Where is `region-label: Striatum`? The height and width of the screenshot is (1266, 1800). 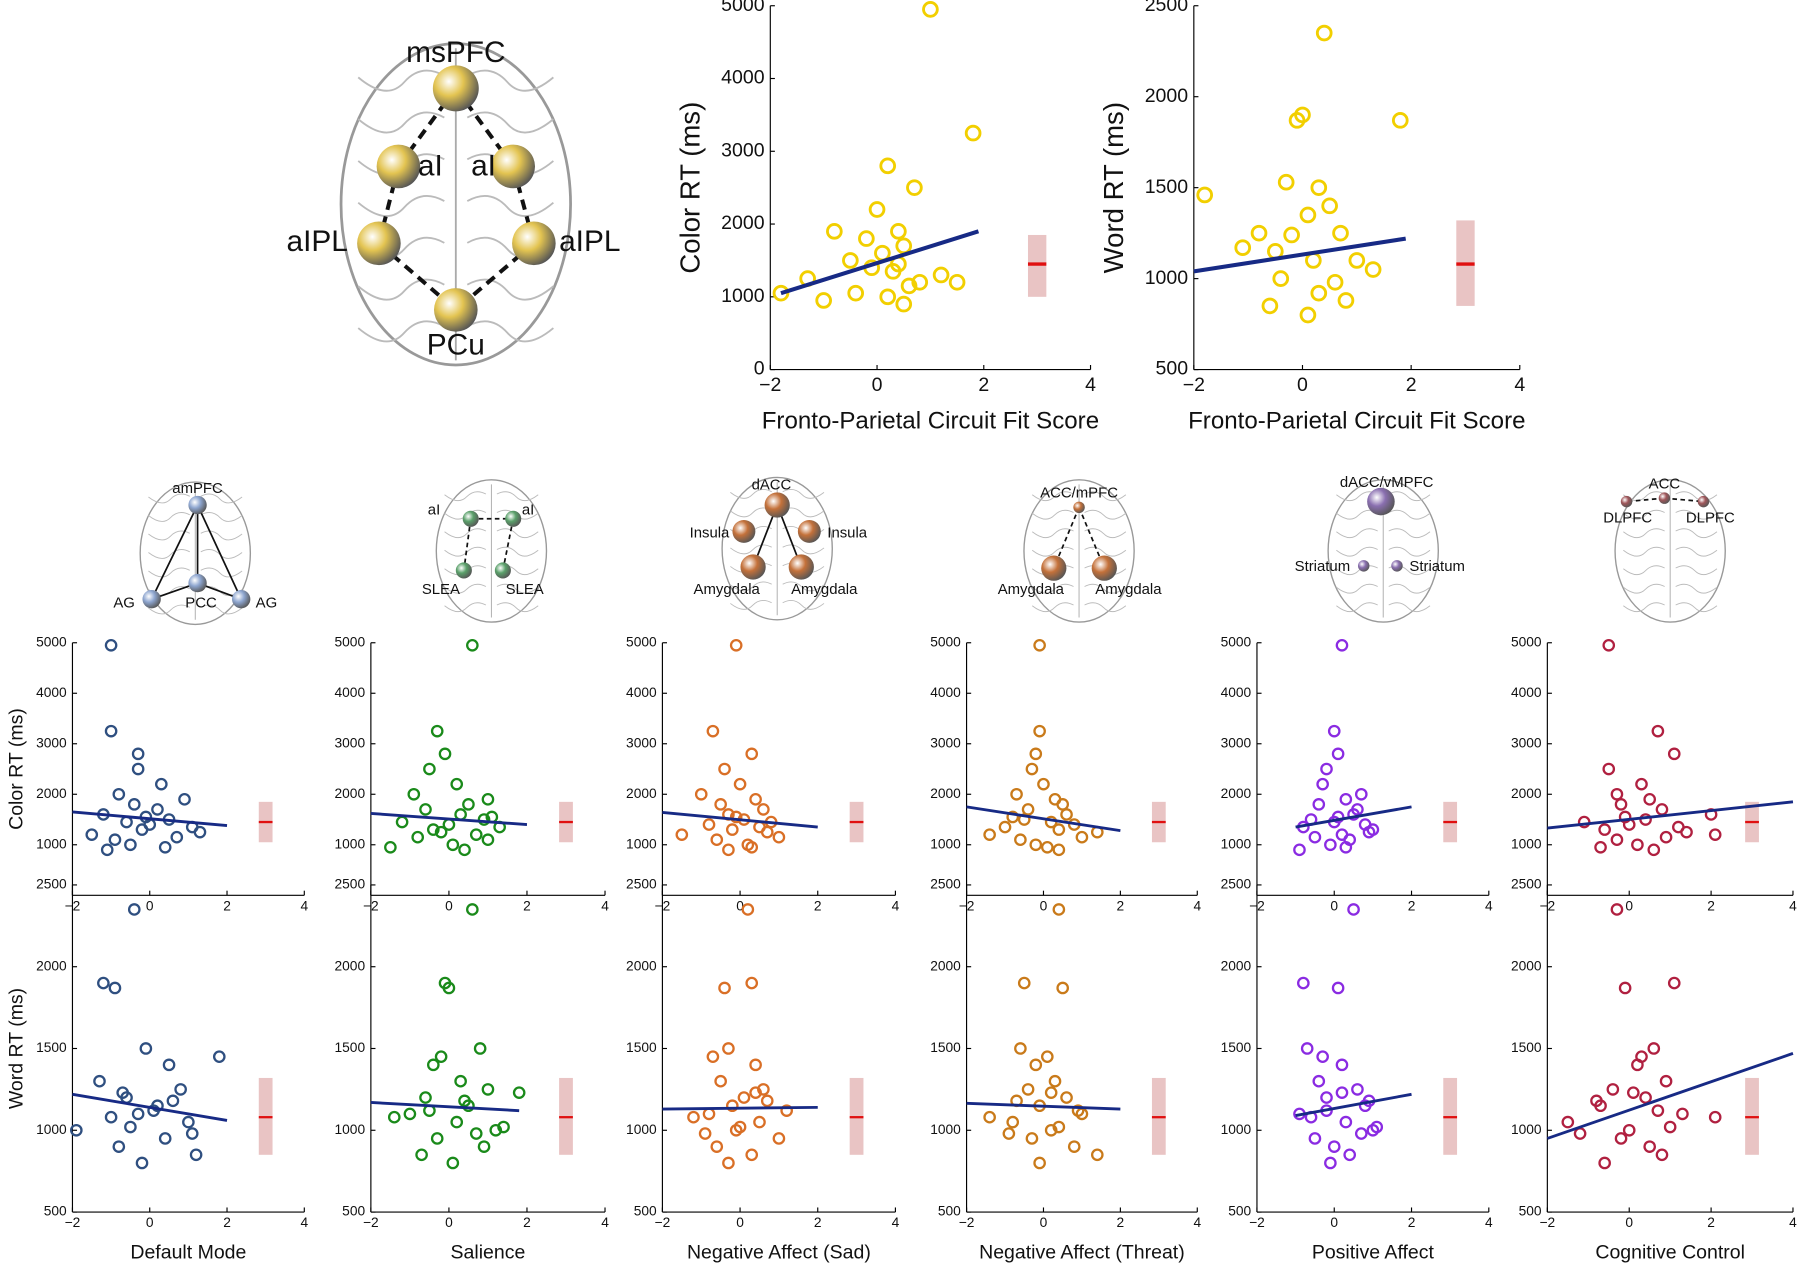
region-label: Striatum is located at coordinates (1437, 566).